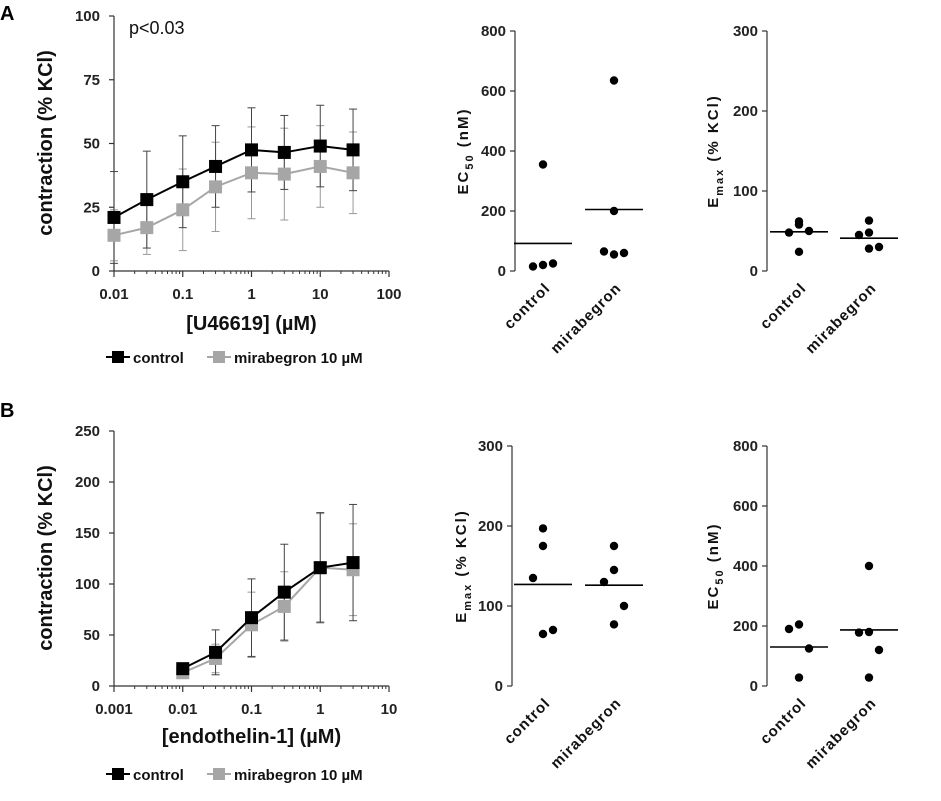 Image resolution: width=941 pixels, height=801 pixels. What do you see at coordinates (182, 294) in the screenshot?
I see `x-tick-label: 0.1` at bounding box center [182, 294].